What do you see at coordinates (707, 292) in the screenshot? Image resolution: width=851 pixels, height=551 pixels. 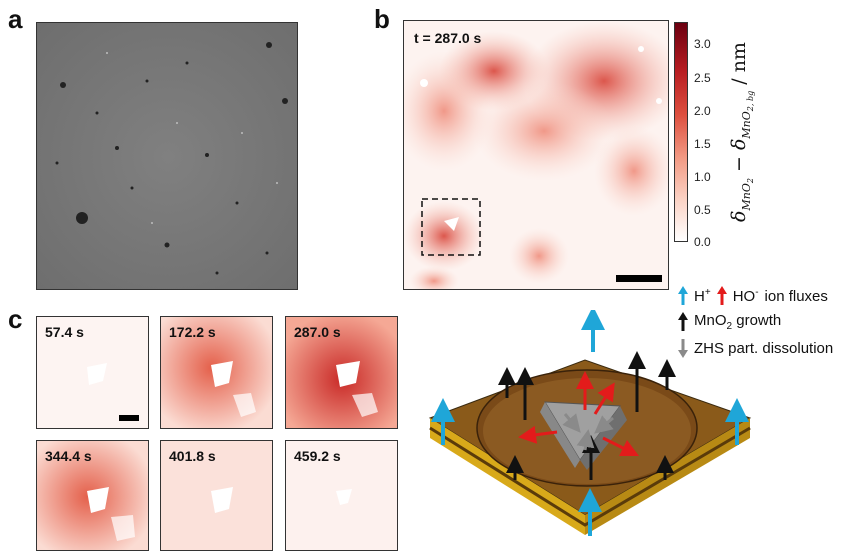 I see `legend-flux-h-sup: +` at bounding box center [707, 292].